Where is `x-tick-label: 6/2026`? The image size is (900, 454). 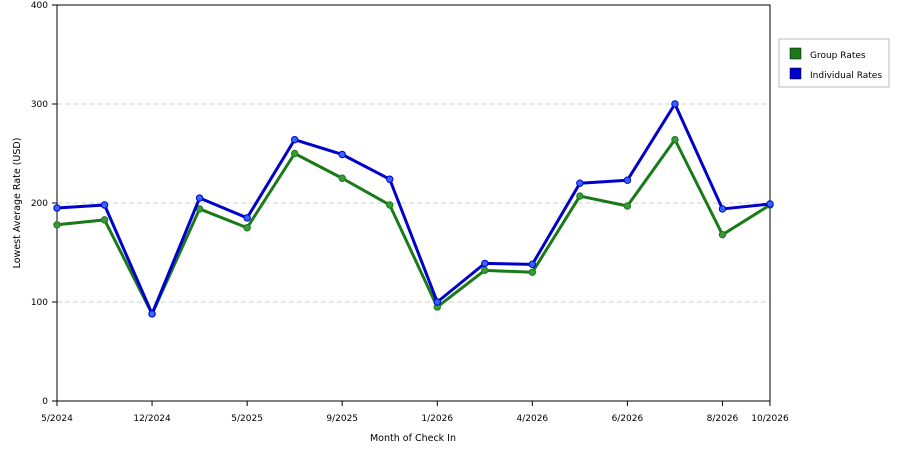 x-tick-label: 6/2026 is located at coordinates (628, 419).